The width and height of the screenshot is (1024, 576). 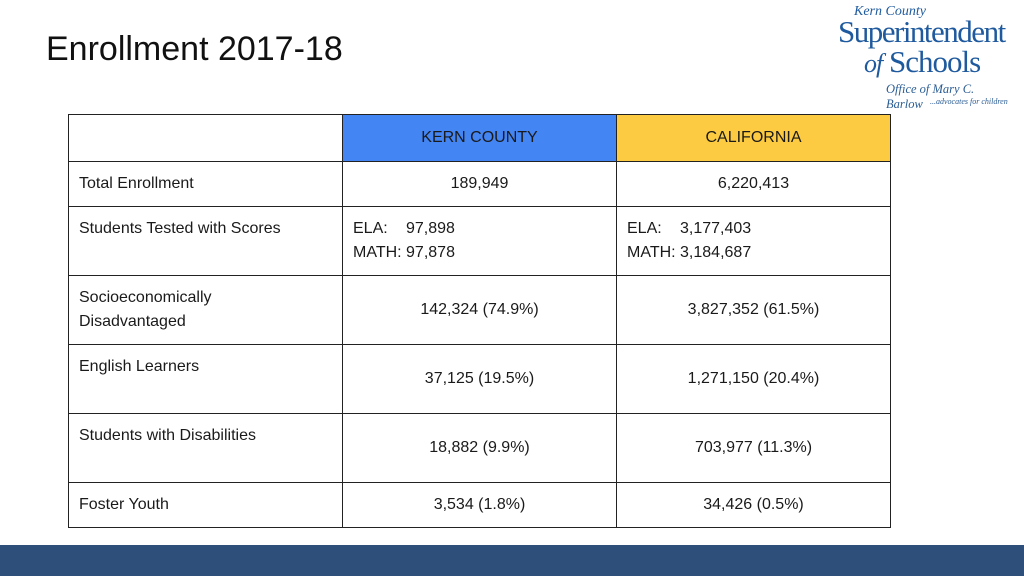 I want to click on header-kern-county: KERN COUNTY, so click(x=479, y=138).